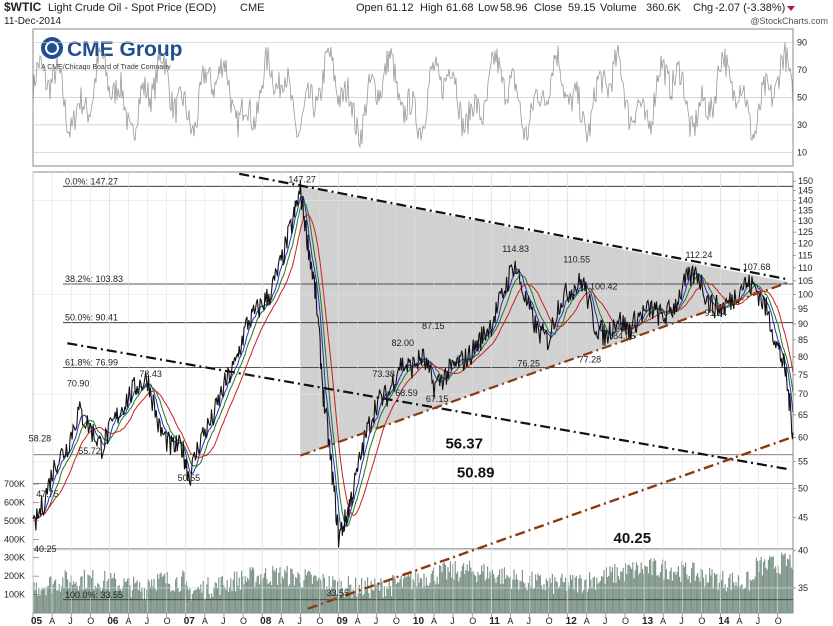 This screenshot has width=833, height=626. I want to click on chart-exchange: CME, so click(252, 8).